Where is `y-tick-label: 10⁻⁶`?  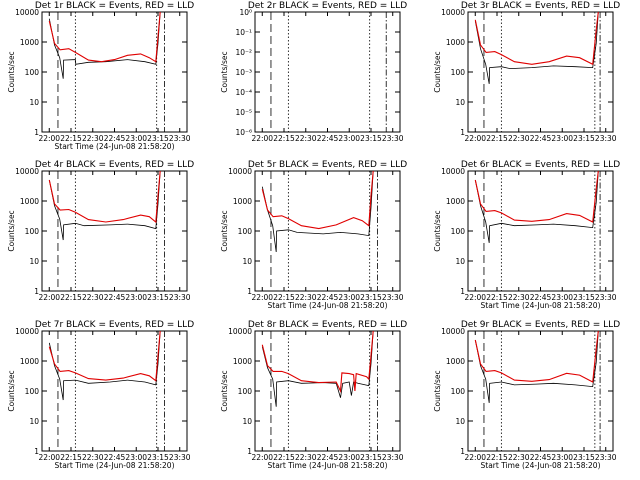 y-tick-label: 10⁻⁶ is located at coordinates (243, 132).